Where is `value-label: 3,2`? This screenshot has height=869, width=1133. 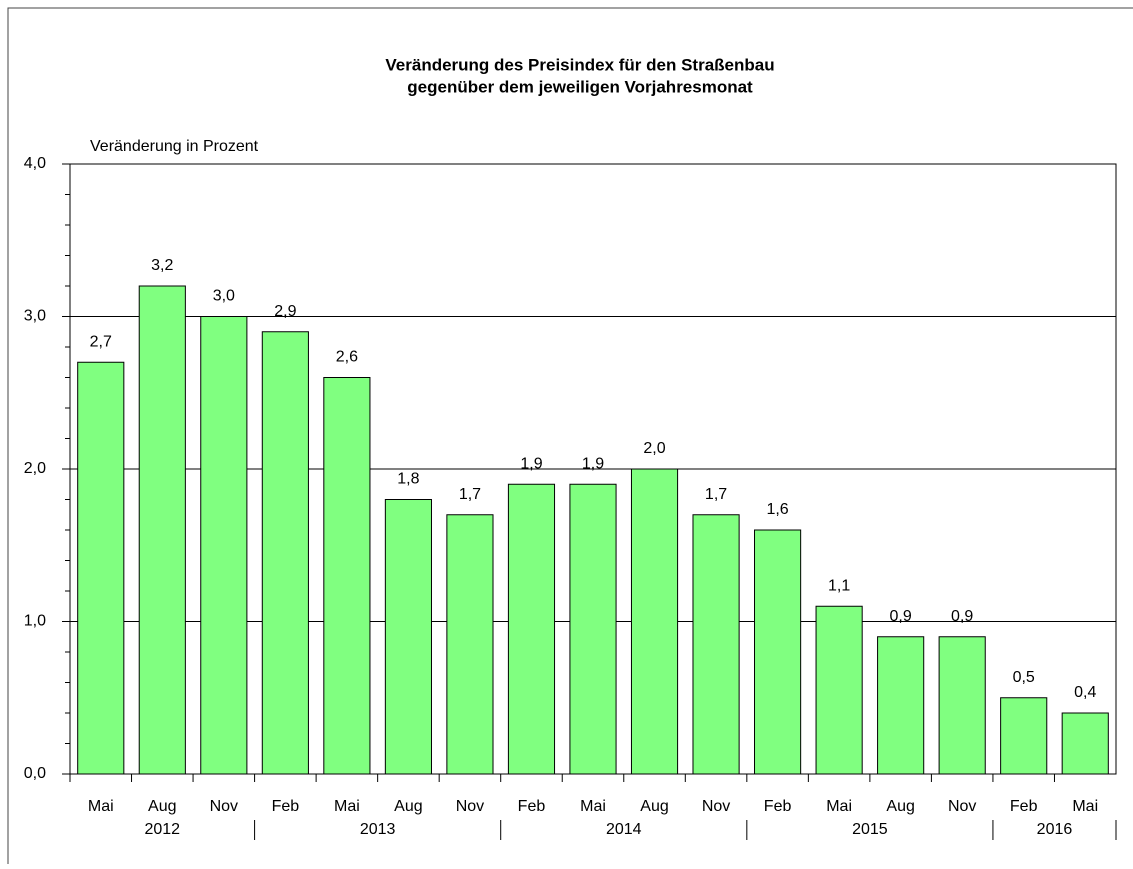 value-label: 3,2 is located at coordinates (162, 265).